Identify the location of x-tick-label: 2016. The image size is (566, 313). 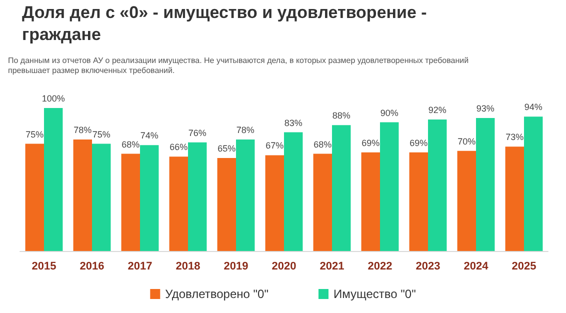
(92, 266).